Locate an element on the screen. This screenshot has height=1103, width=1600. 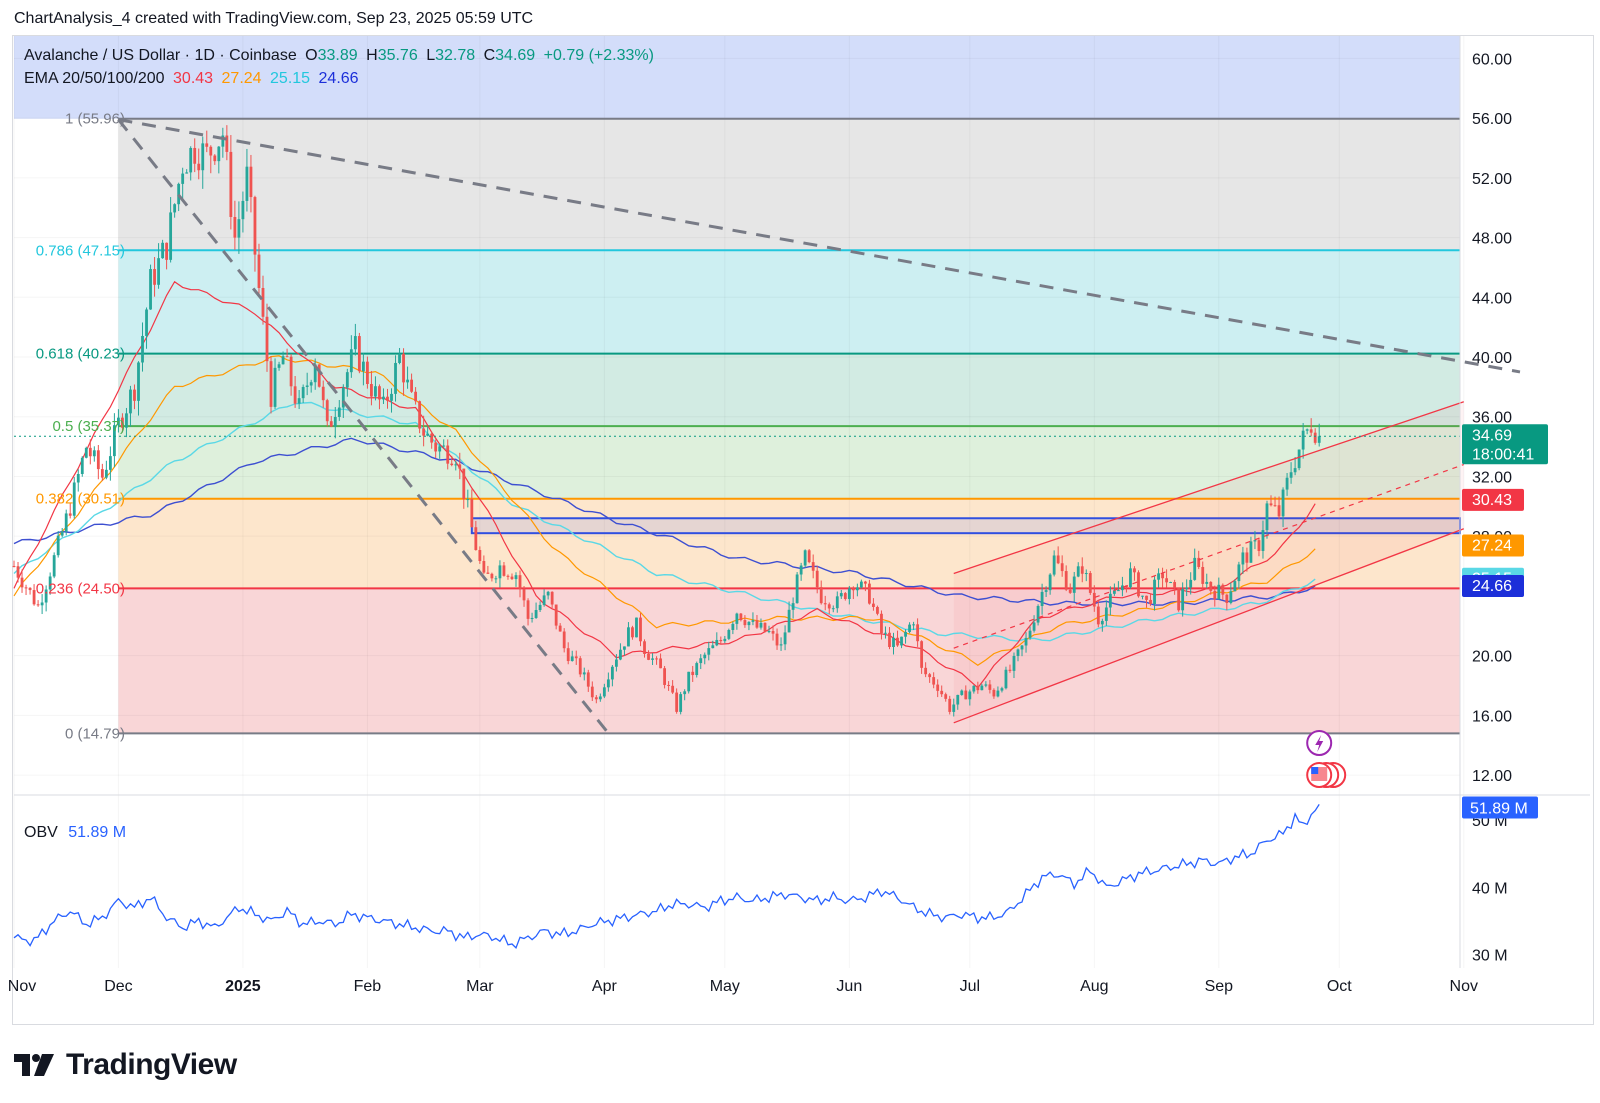
obv-legend: OBV 51.89 M is located at coordinates (75, 833).